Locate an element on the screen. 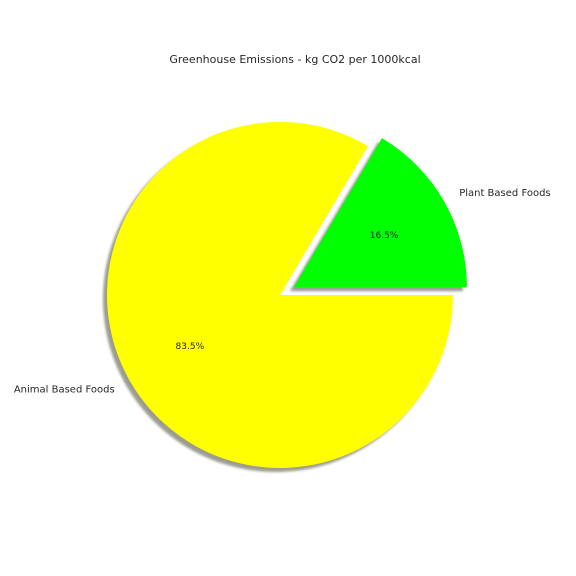 This screenshot has width=576, height=576. slice-label-animal-based-foods: Animal Based Foods is located at coordinates (64, 389).